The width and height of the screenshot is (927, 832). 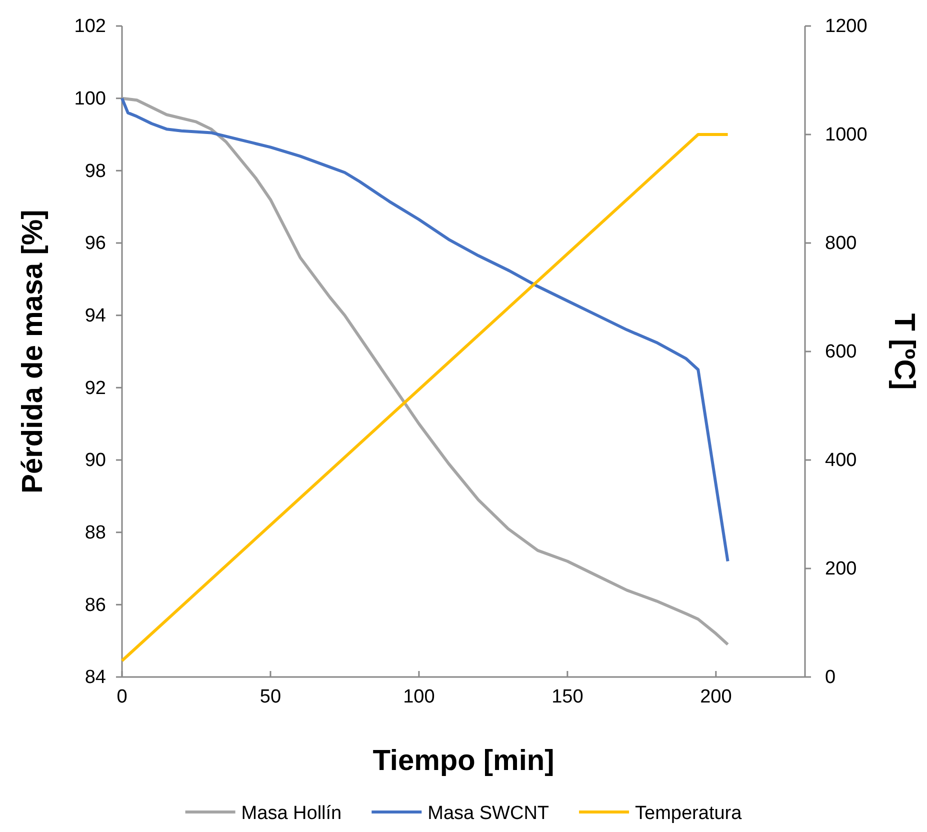 I want to click on y2-tick-label: 1200, so click(x=846, y=27).